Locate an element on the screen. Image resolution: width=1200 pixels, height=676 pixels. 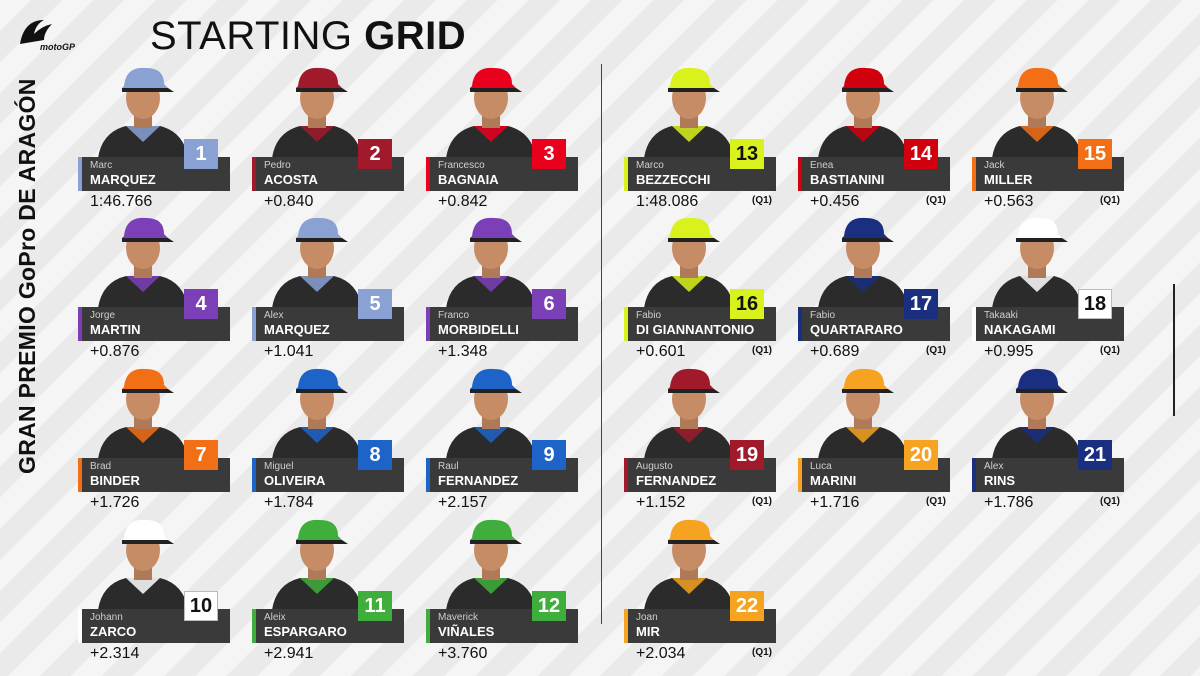
rider-first-name: Alex is located at coordinates (994, 466).